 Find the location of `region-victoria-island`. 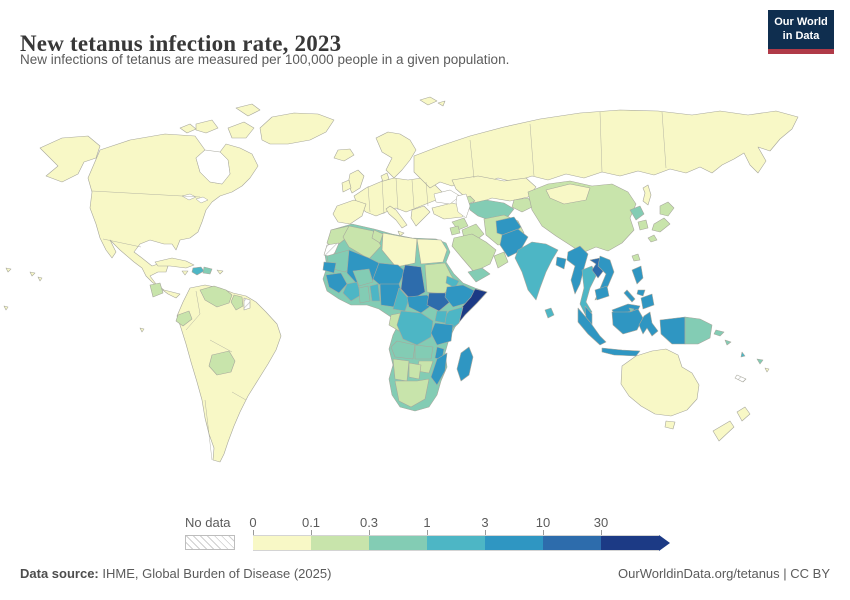

region-victoria-island is located at coordinates (207, 126).